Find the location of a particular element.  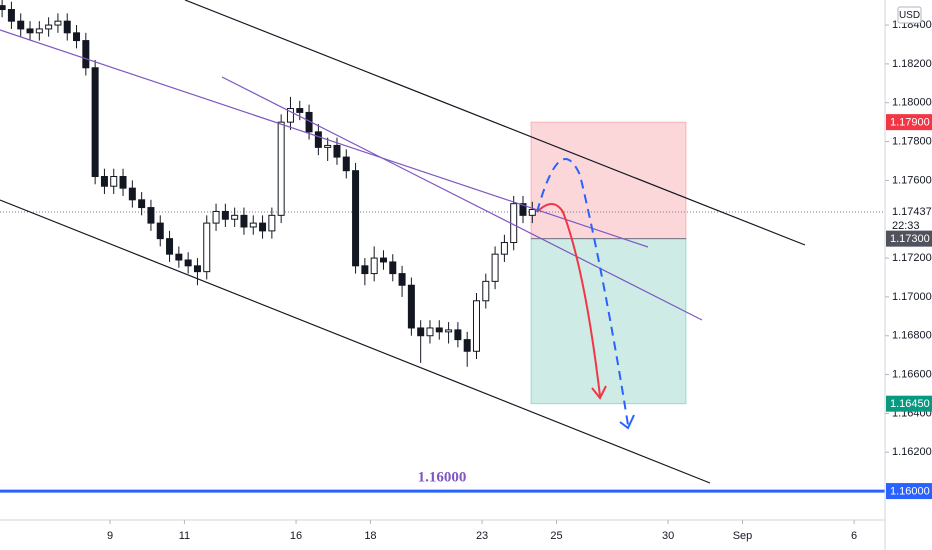

x-tick-label: 16 is located at coordinates (296, 536).